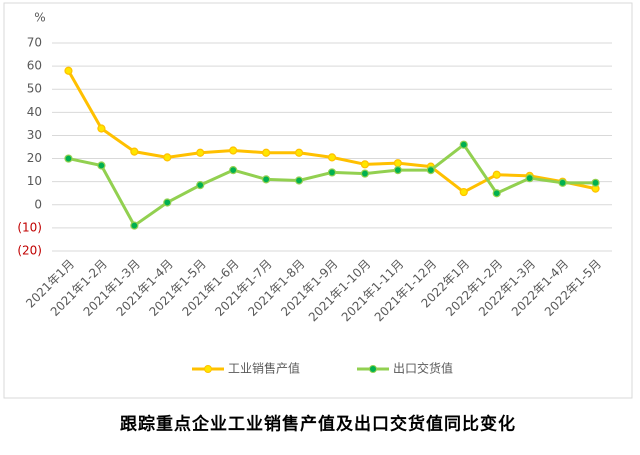 The width and height of the screenshot is (640, 455). What do you see at coordinates (38, 204) in the screenshot?
I see `y-tick-label: 0` at bounding box center [38, 204].